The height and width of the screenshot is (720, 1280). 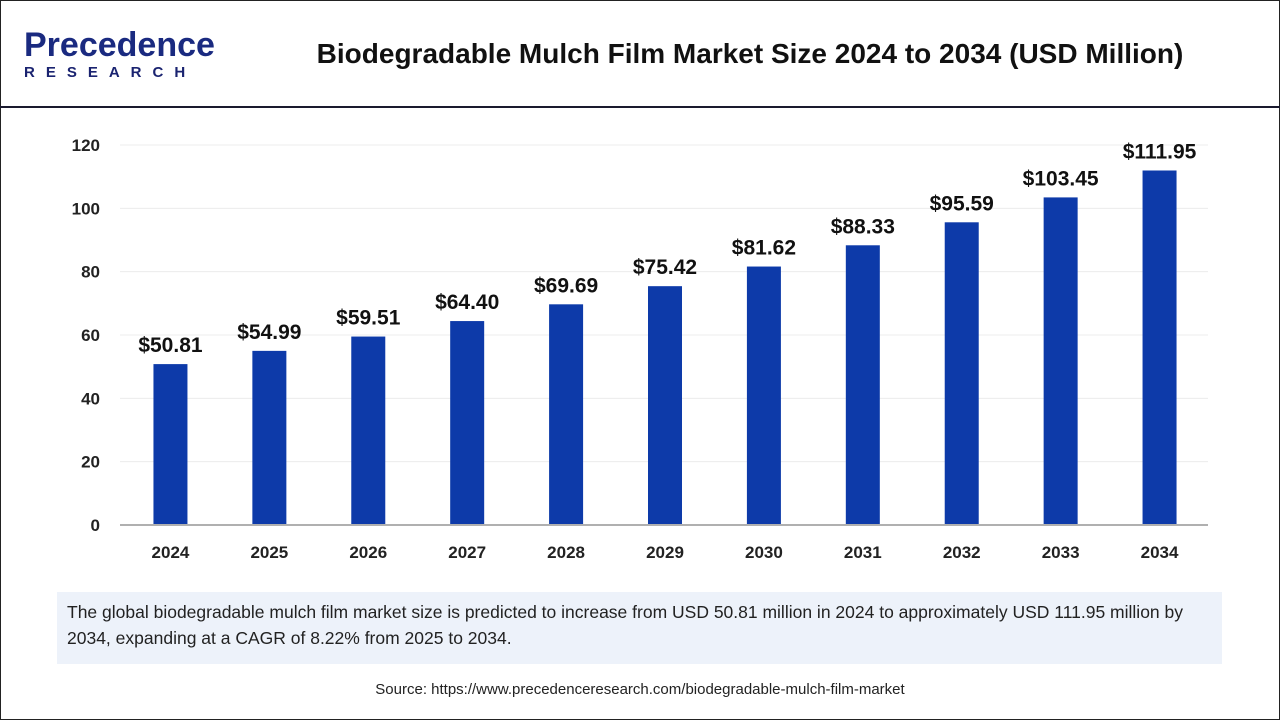 I want to click on x-tick-label: 2025, so click(x=269, y=552).